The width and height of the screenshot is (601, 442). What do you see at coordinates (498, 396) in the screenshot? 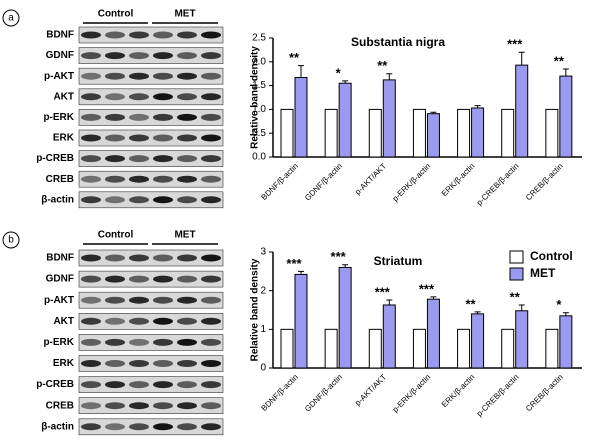
I see `x-tick-label: p-CREB/β-actin` at bounding box center [498, 396].